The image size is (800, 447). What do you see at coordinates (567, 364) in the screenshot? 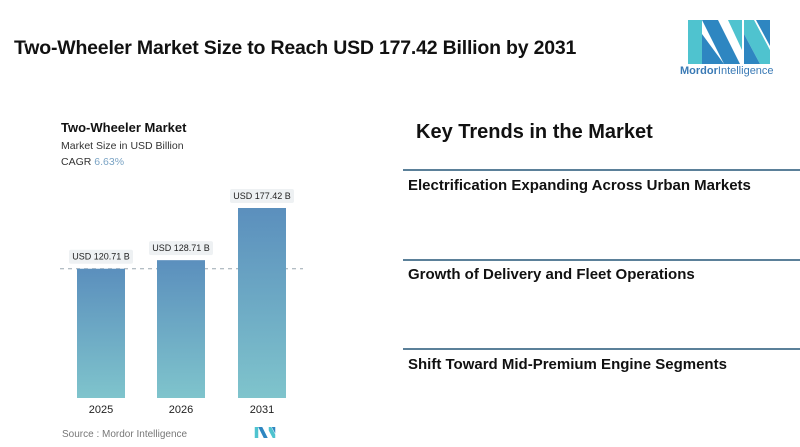
I see `trend-item: Shift Toward Mid-Premium Engine Segments` at bounding box center [567, 364].